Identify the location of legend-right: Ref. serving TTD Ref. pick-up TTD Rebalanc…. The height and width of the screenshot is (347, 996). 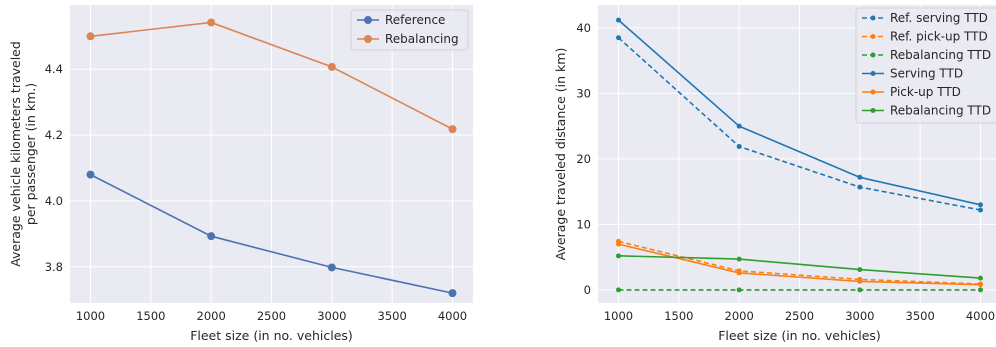
(926, 65).